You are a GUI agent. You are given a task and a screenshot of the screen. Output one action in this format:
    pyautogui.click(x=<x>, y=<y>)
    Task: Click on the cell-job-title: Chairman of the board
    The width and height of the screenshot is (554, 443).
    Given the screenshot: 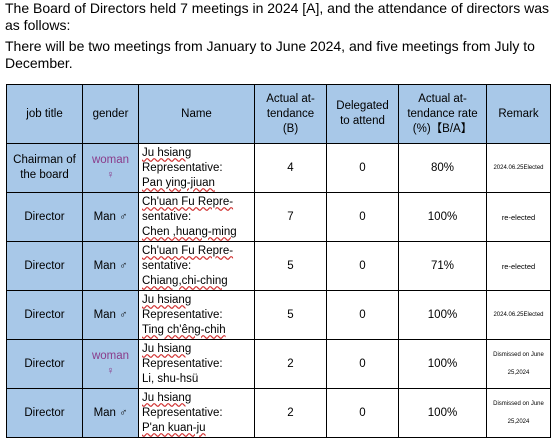 What is the action you would take?
    pyautogui.click(x=44, y=168)
    